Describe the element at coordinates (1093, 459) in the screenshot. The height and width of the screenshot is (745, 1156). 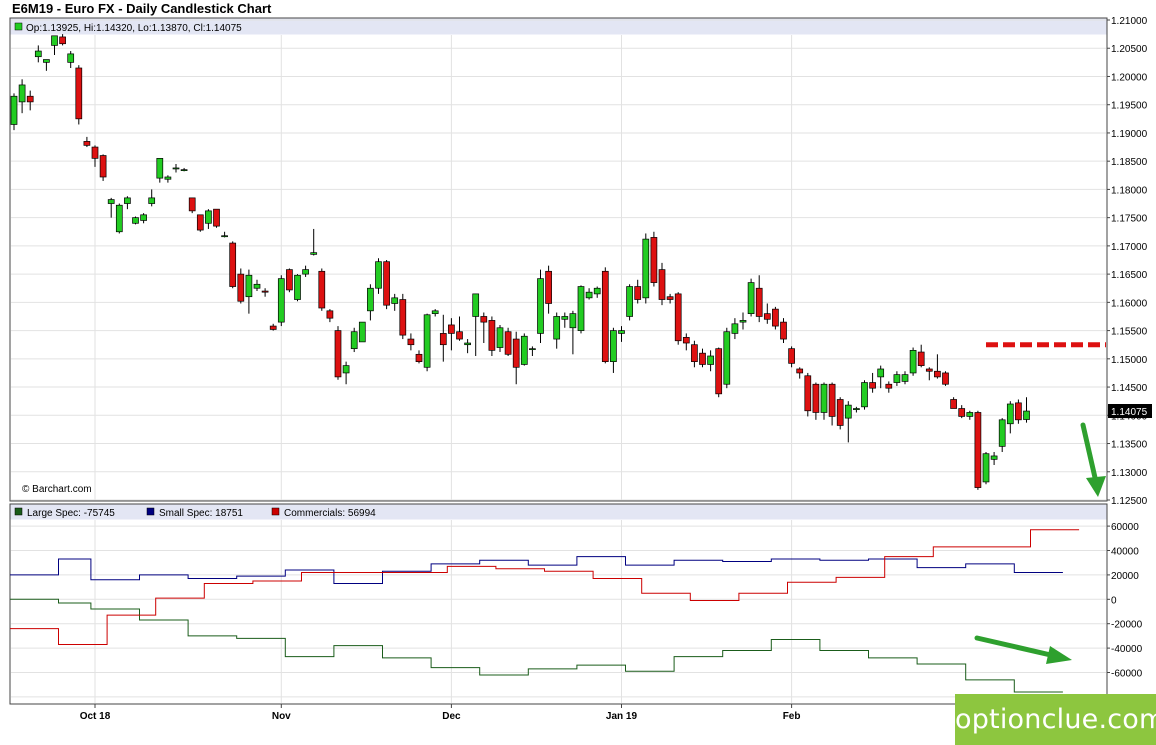
I see `down-arrow-price` at that location.